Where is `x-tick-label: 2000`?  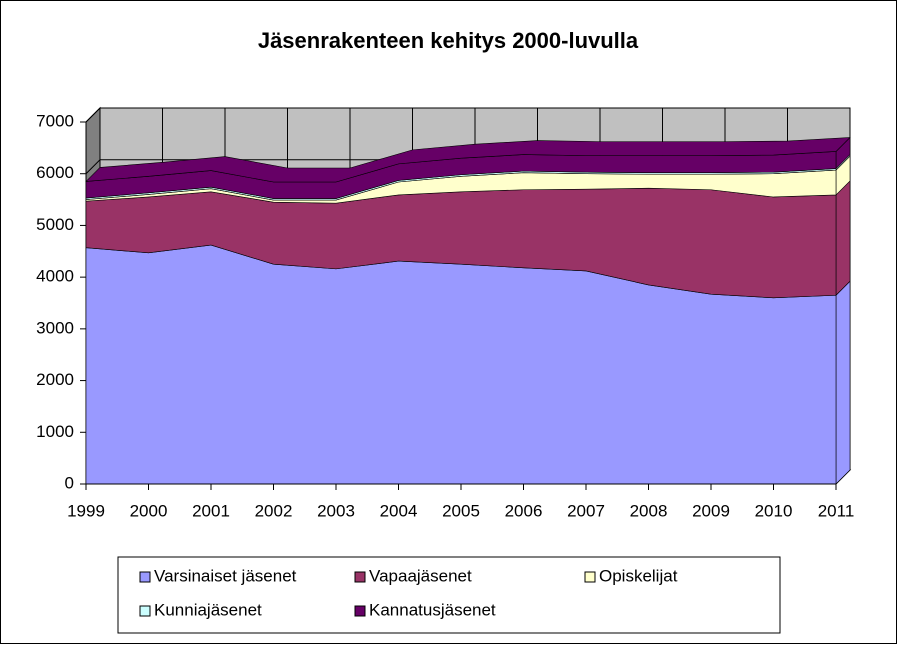
x-tick-label: 2000 is located at coordinates (149, 510).